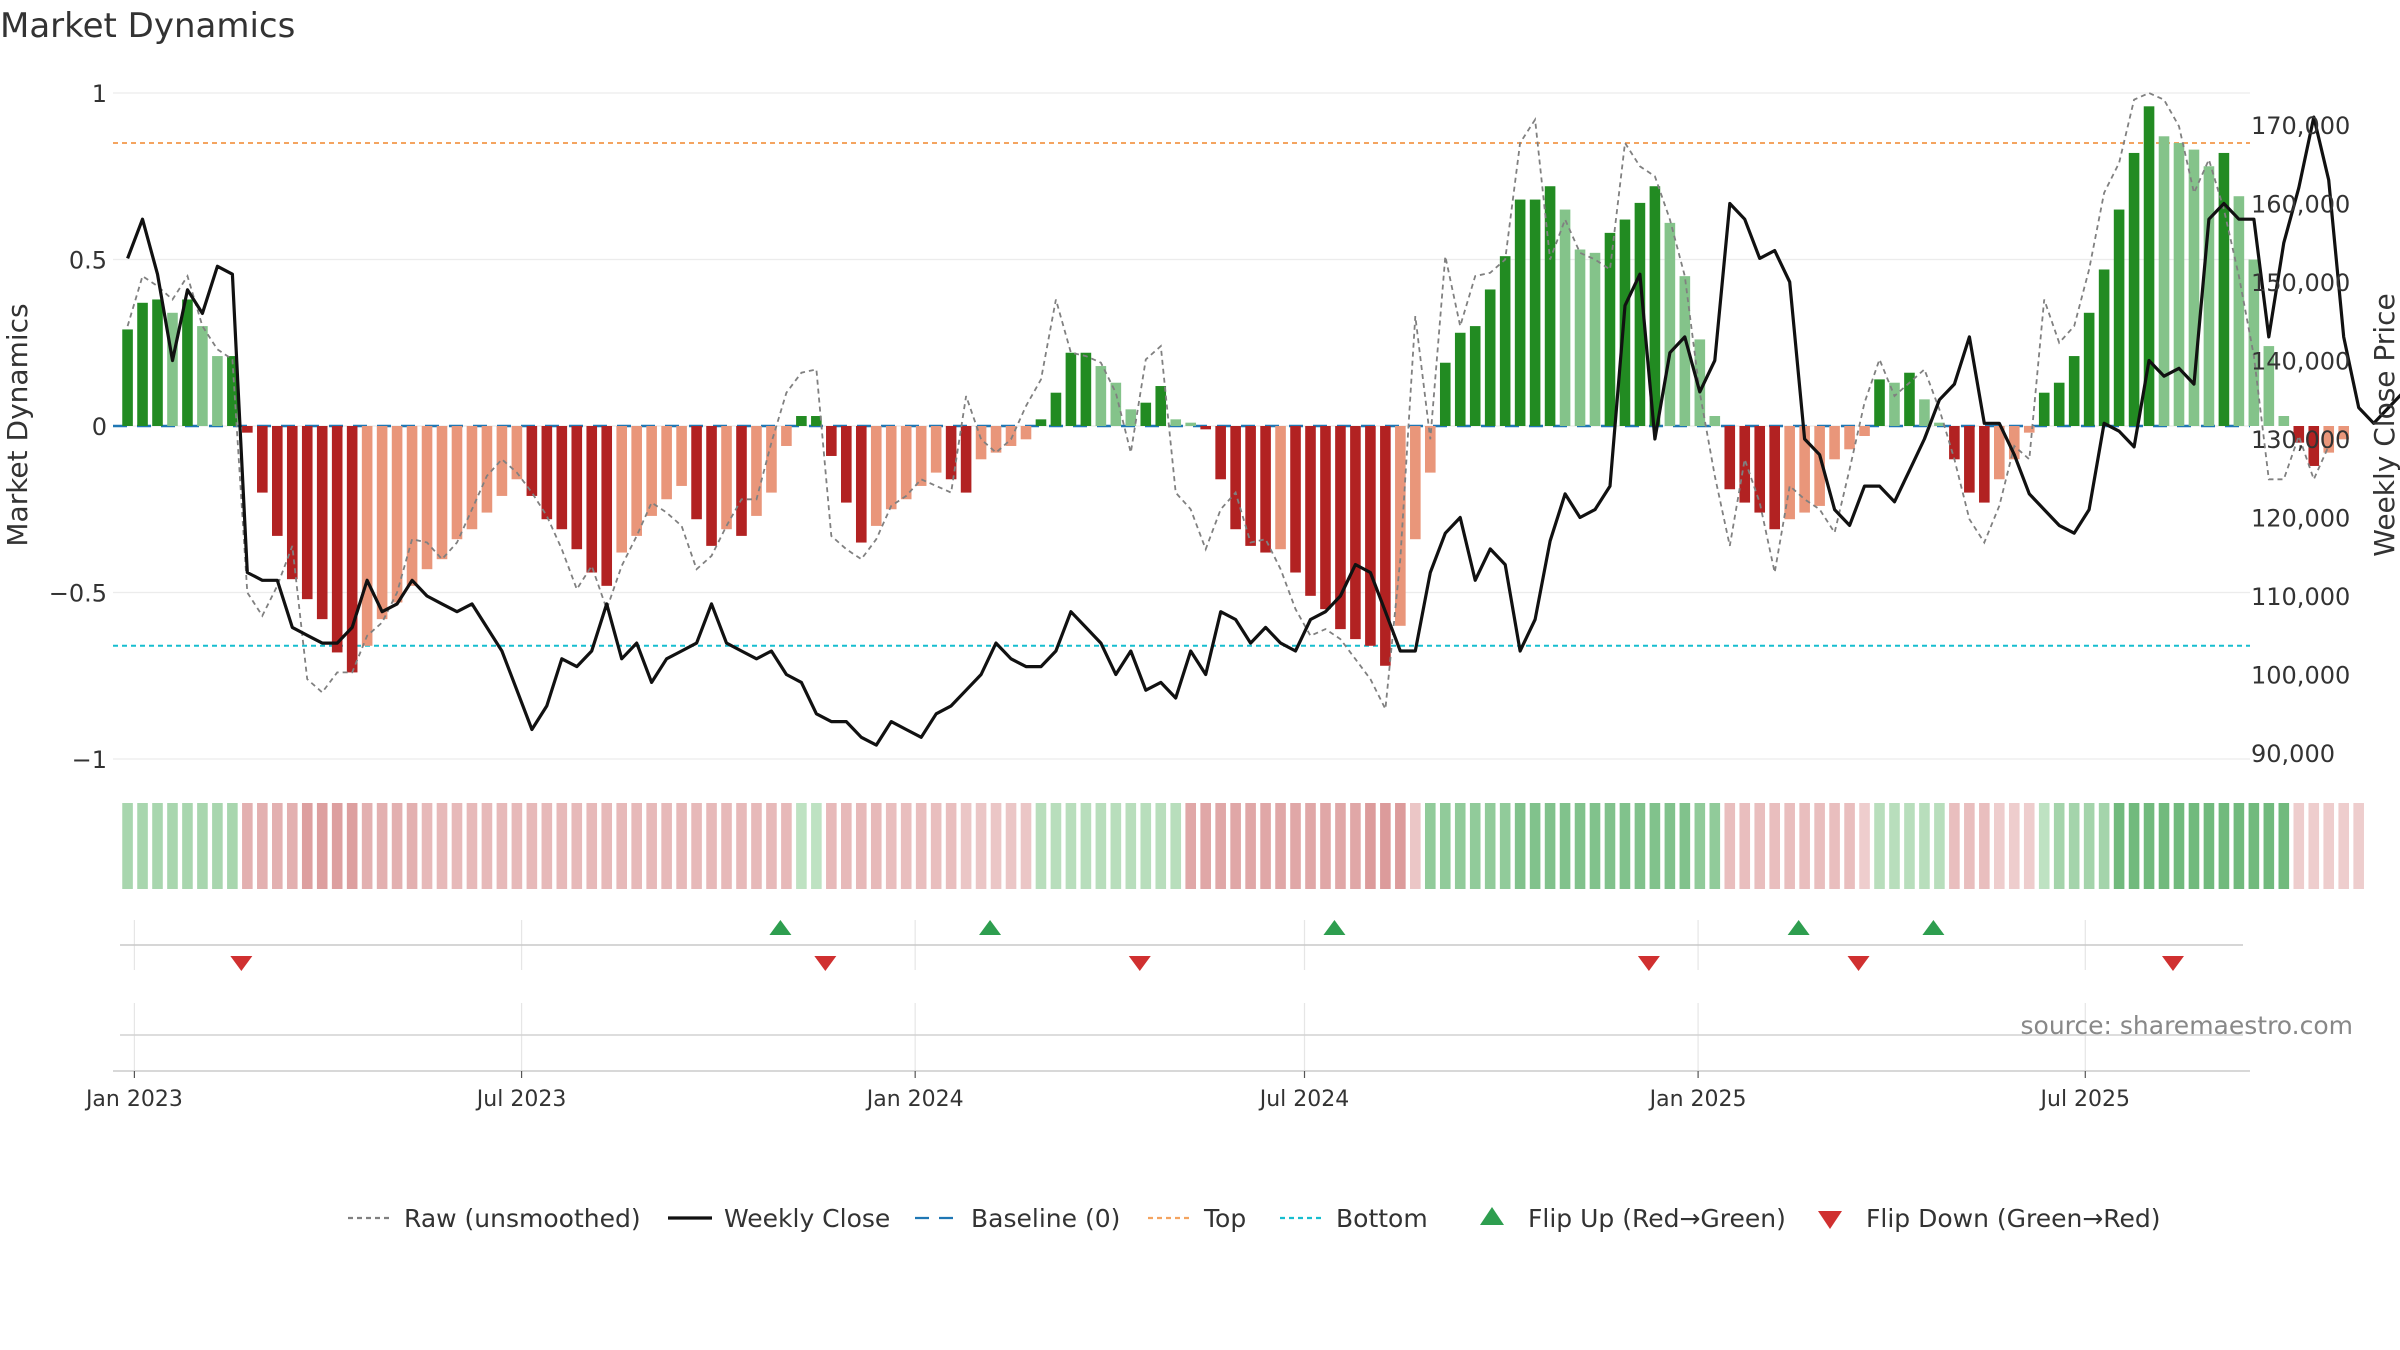 Image resolution: width=2400 pixels, height=1350 pixels. What do you see at coordinates (522, 1218) in the screenshot?
I see `legend-label: Raw (unsmoothed)` at bounding box center [522, 1218].